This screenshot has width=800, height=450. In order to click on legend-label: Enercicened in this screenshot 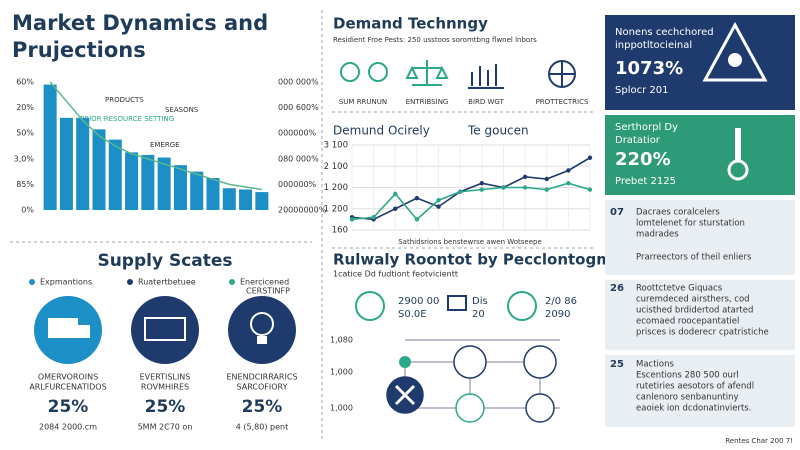, I will do `click(264, 282)`.